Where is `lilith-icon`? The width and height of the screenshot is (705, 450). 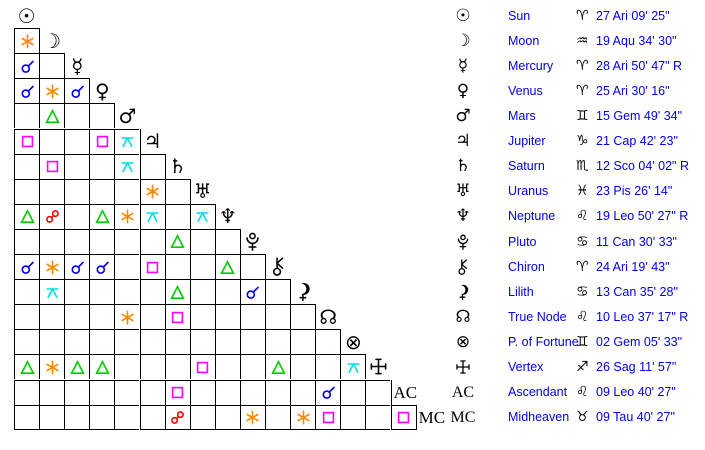
lilith-icon is located at coordinates (462, 292).